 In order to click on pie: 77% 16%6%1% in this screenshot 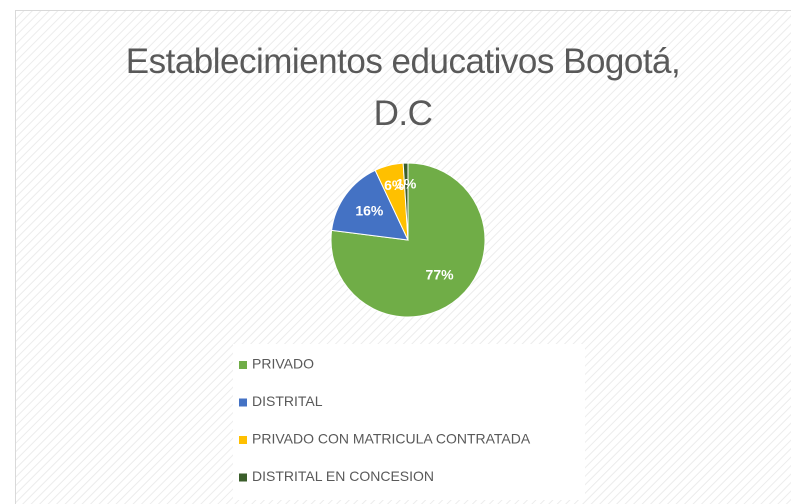, I will do `click(408, 240)`.